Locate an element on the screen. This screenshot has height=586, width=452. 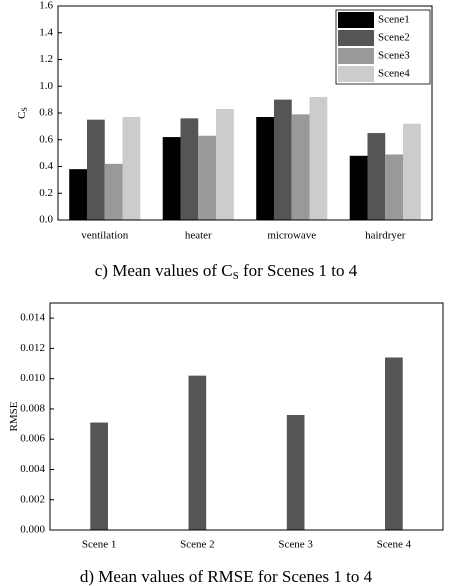
legend-label: Scene2 is located at coordinates (394, 38).